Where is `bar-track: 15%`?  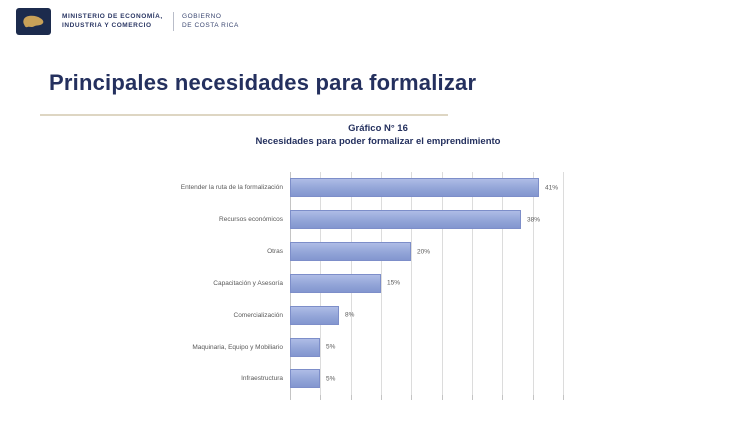
bar-track: 15% is located at coordinates (427, 283).